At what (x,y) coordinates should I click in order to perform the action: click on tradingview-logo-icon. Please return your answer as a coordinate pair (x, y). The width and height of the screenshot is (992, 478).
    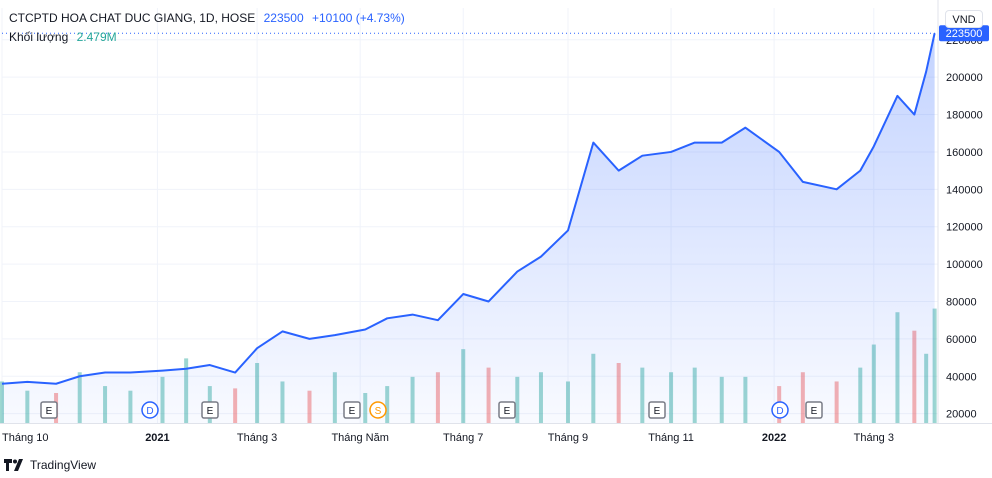
    Looking at the image, I should click on (13, 465).